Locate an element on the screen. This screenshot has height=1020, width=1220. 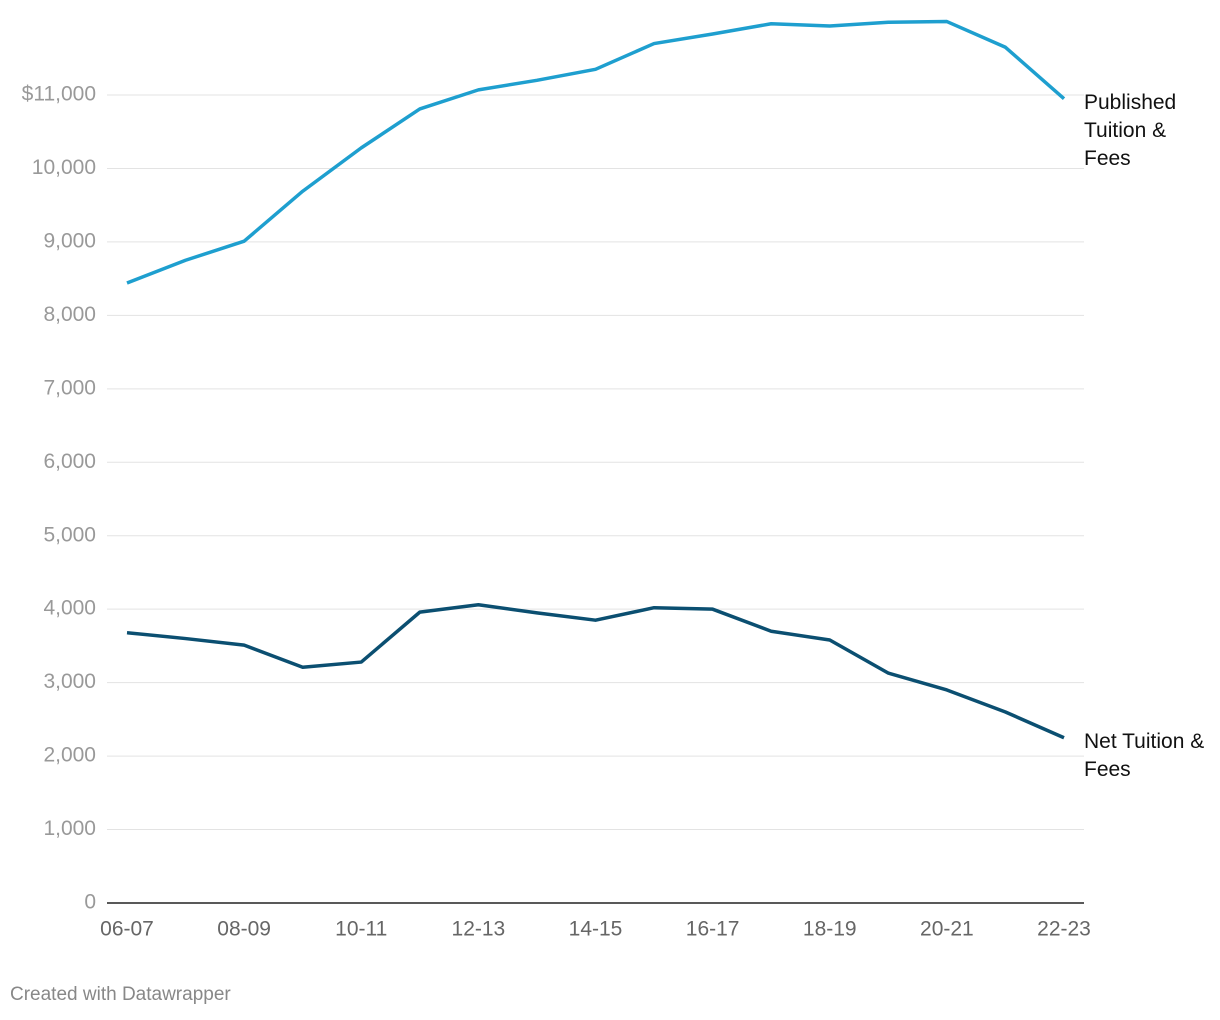
x-tick-label: 16-17 is located at coordinates (713, 929).